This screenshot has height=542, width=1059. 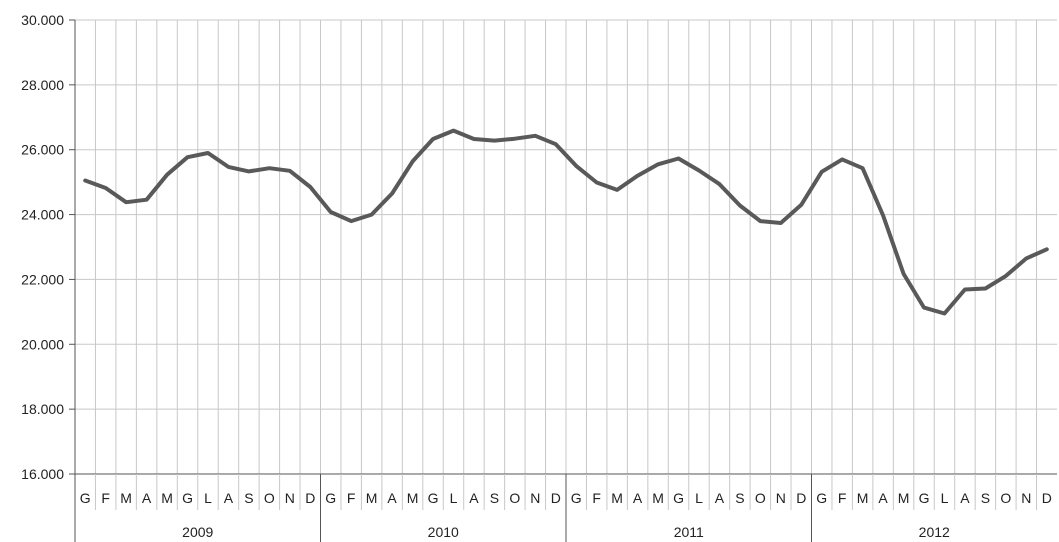 What do you see at coordinates (42, 20) in the screenshot?
I see `y-tick-label: 30.000` at bounding box center [42, 20].